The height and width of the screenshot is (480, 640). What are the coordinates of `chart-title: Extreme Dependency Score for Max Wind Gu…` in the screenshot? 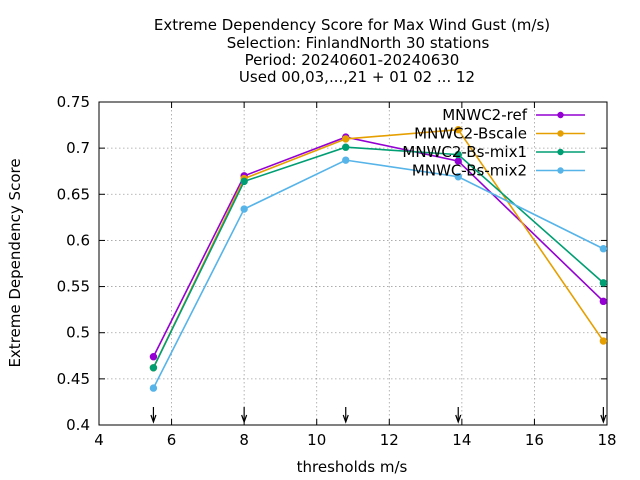 It's located at (352, 51).